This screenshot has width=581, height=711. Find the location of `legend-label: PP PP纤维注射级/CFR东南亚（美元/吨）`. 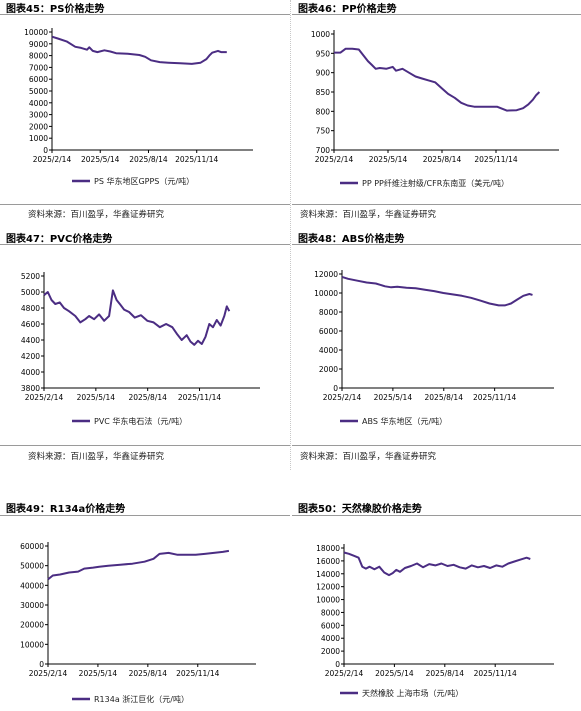

legend-label: PP PP纤维注射级/CFR东南亚（美元/吨） is located at coordinates (435, 183).